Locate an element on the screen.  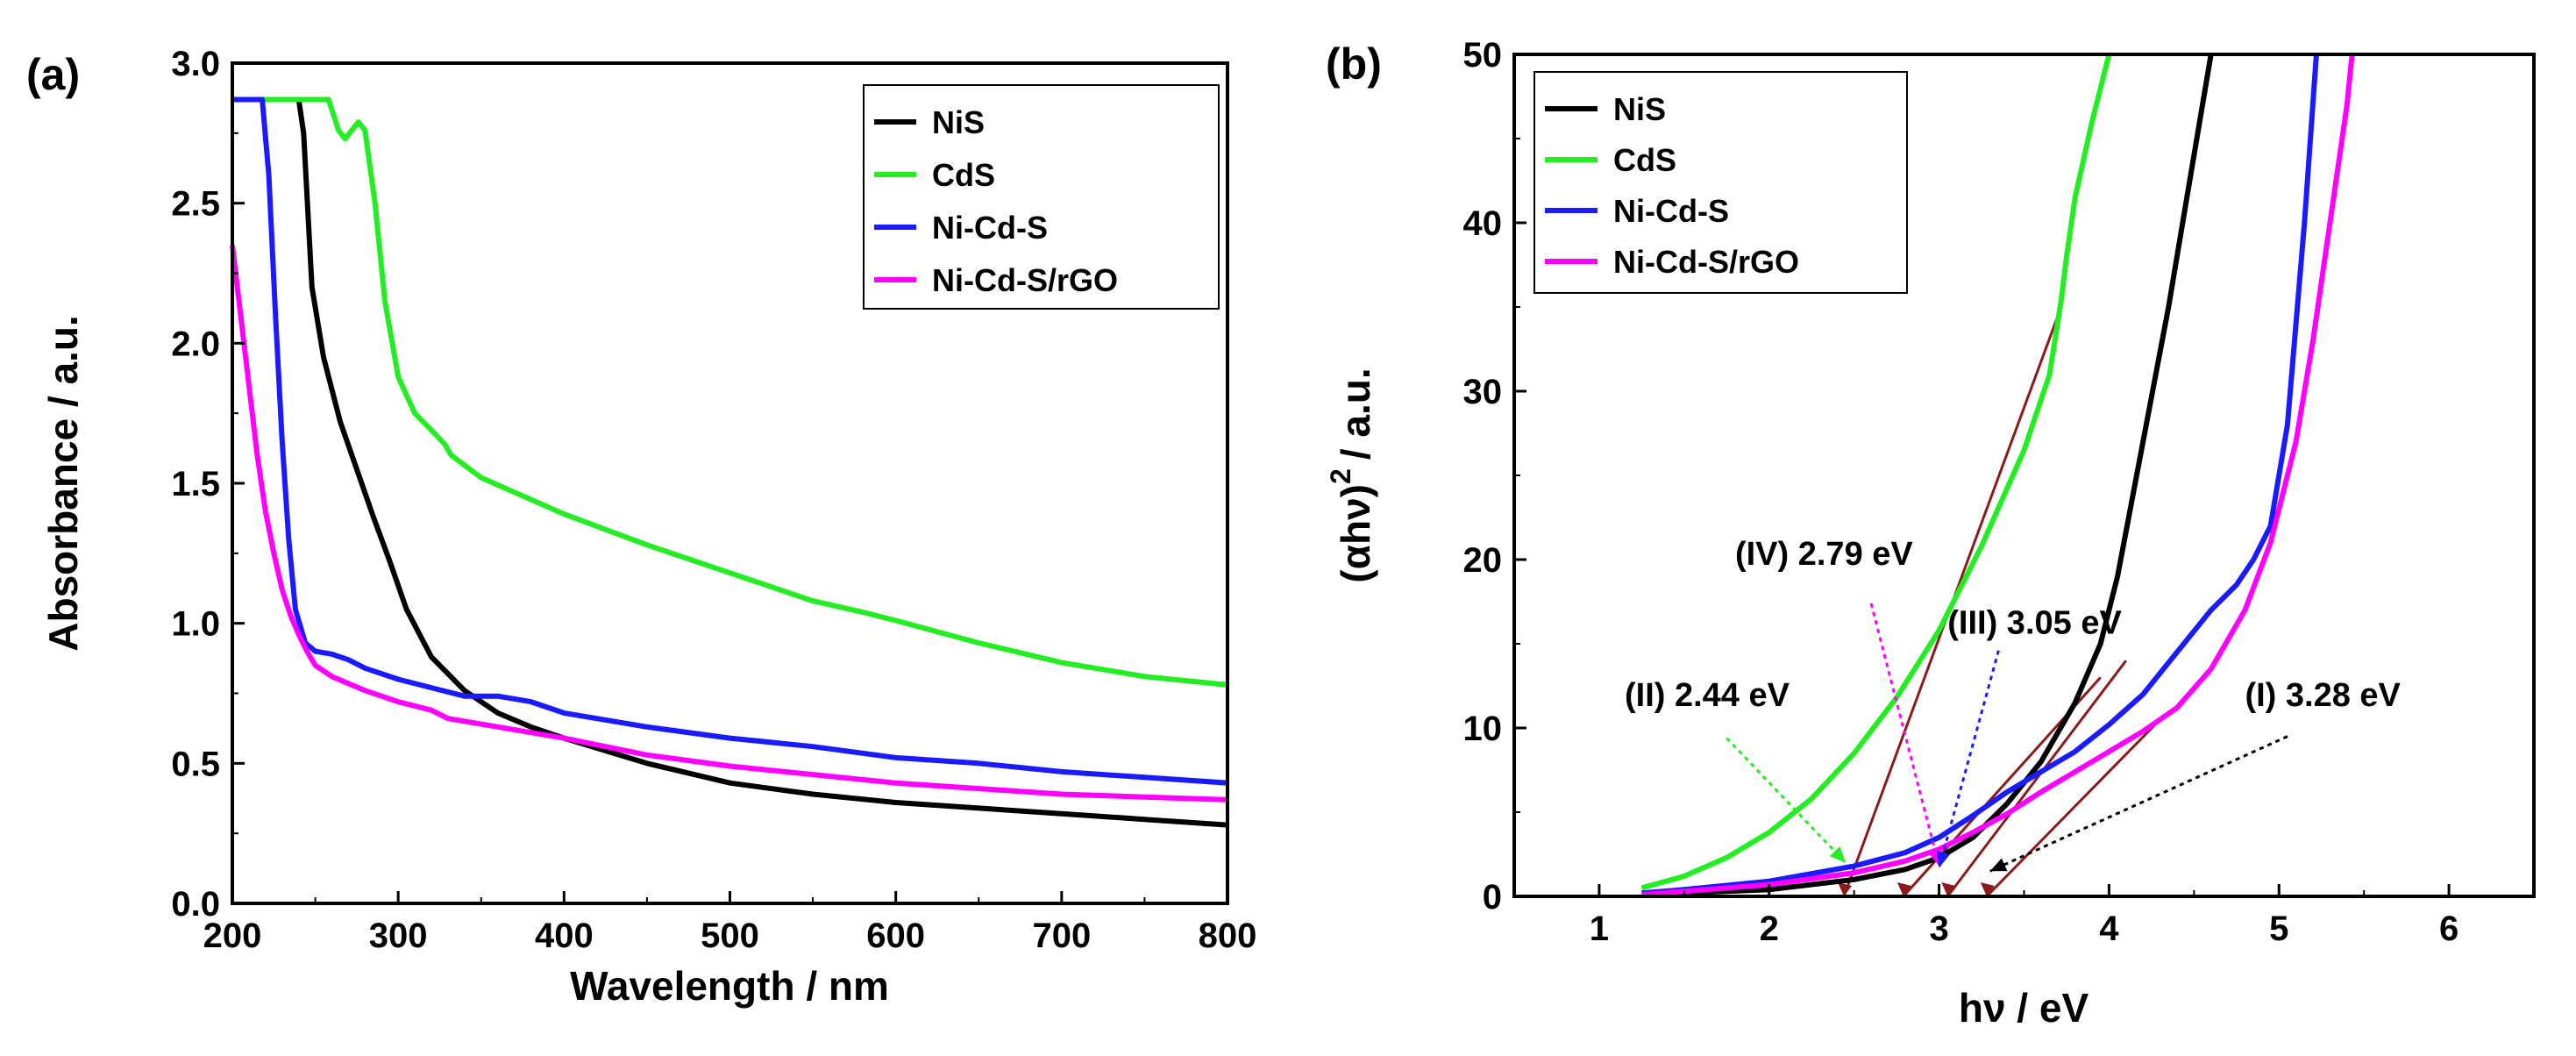
y-tick-label: 30 is located at coordinates (1483, 392).